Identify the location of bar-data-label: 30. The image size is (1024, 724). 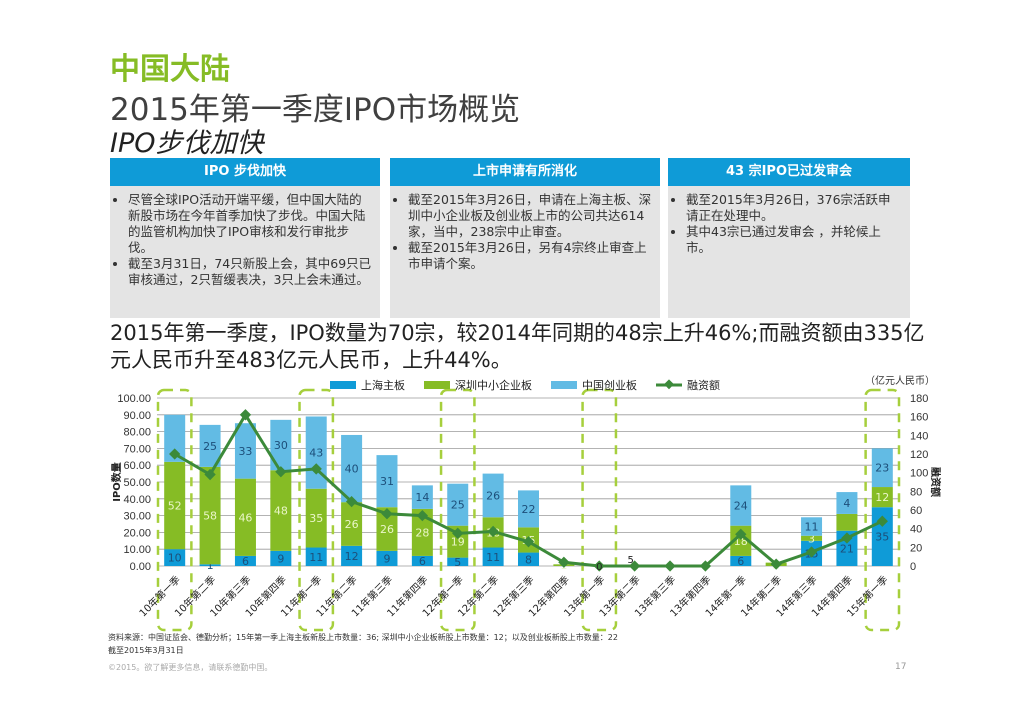
(281, 445).